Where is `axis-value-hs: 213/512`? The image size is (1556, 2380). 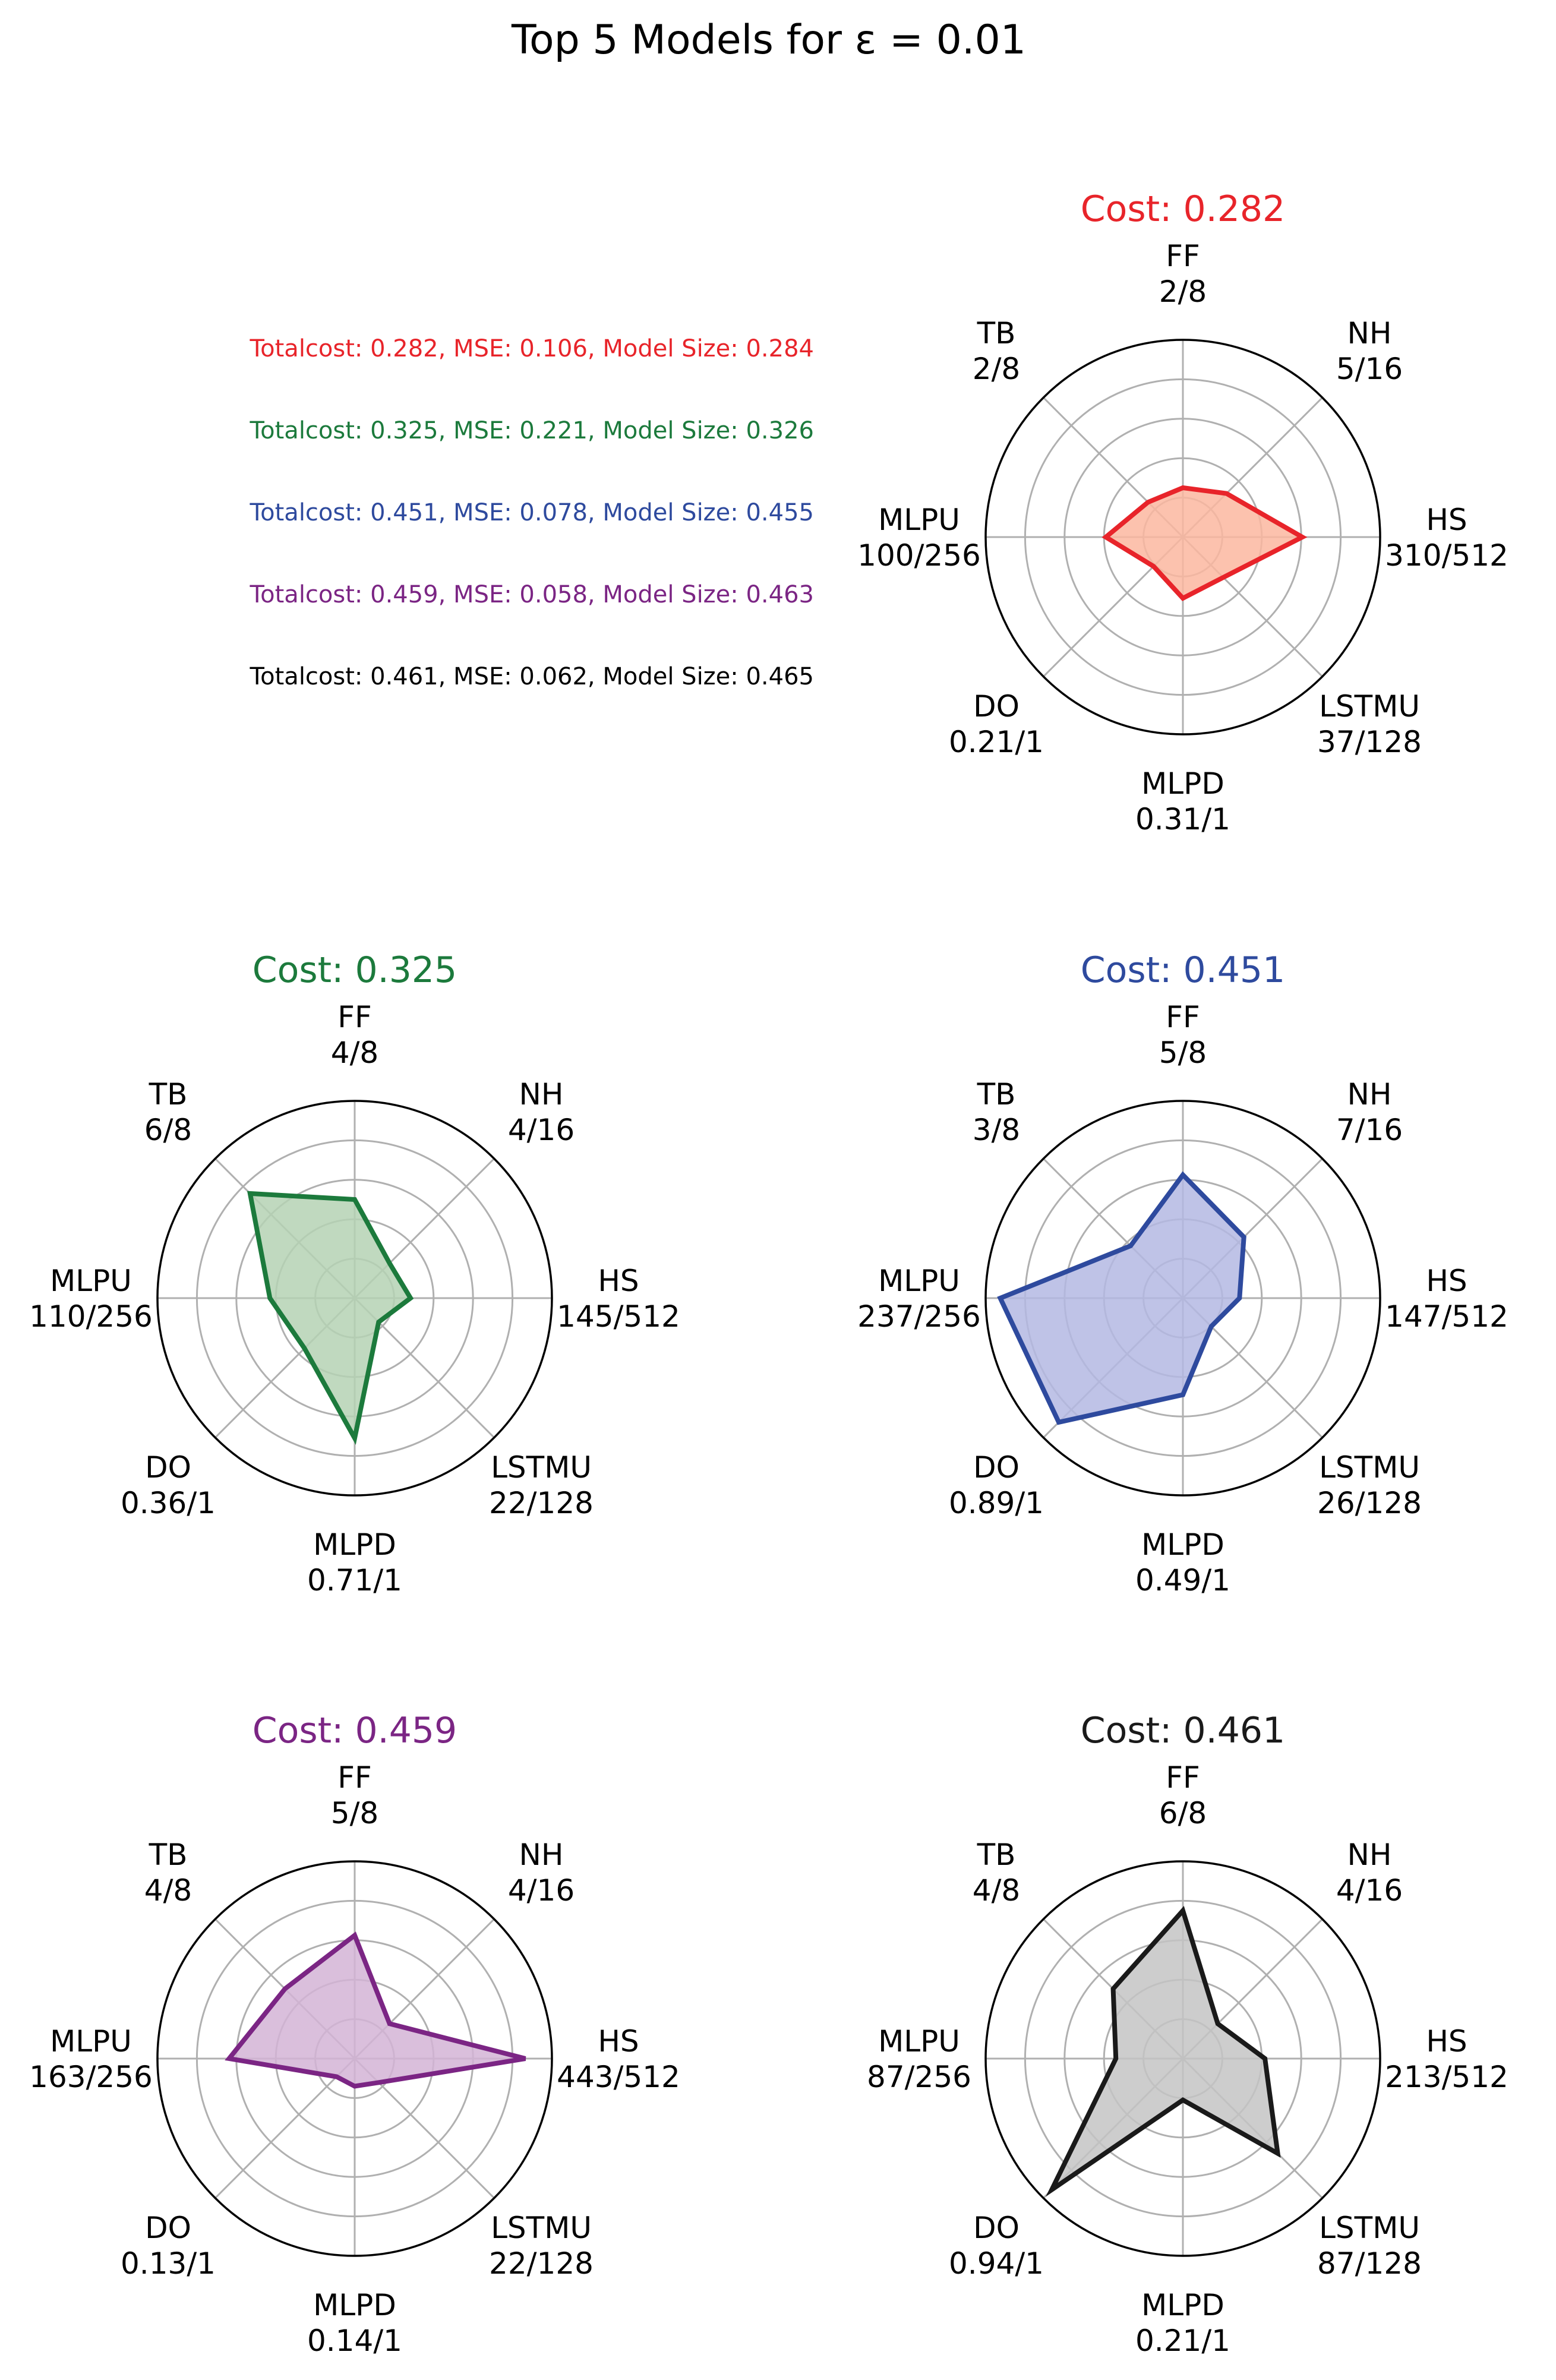 axis-value-hs: 213/512 is located at coordinates (1447, 2077).